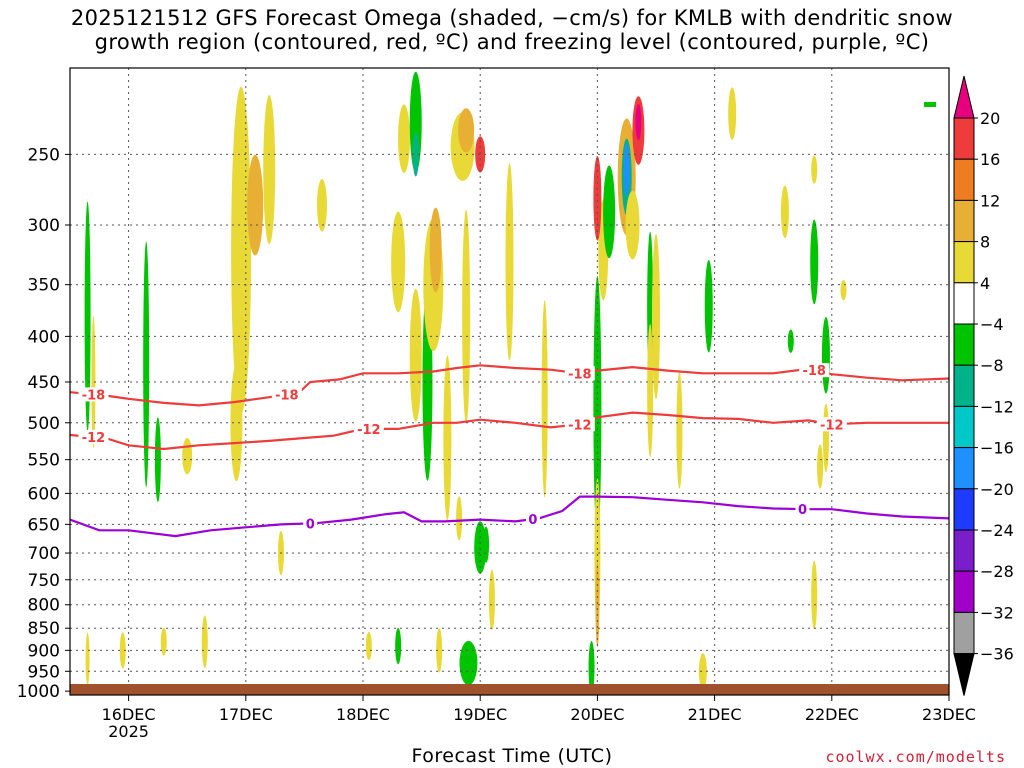 The image size is (1024, 768). Describe the element at coordinates (964, 674) in the screenshot. I see `colorbar-bottom-arrow` at that location.